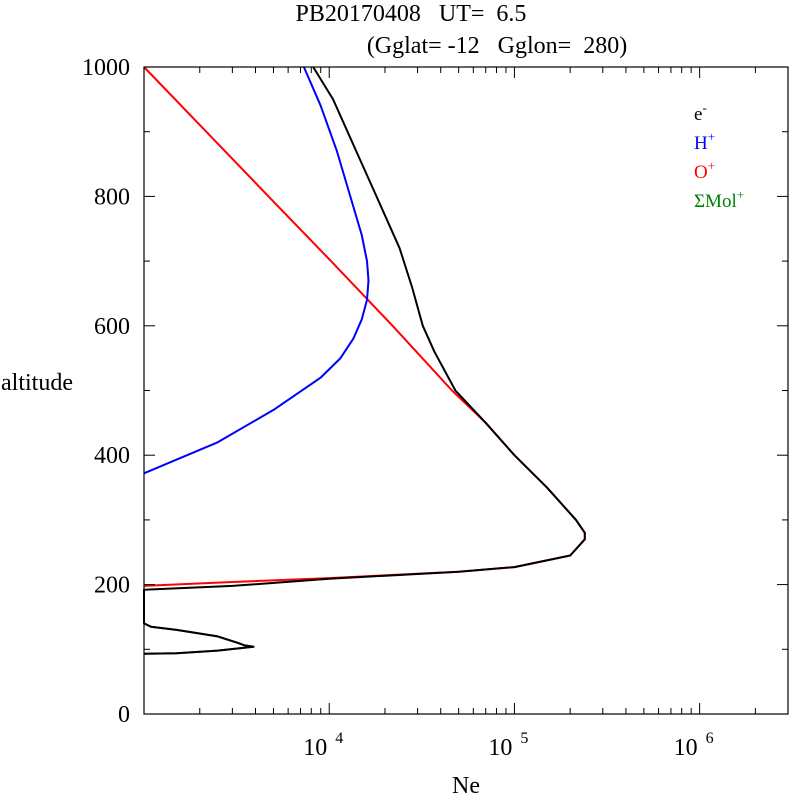 This screenshot has width=792, height=795. Describe the element at coordinates (719, 156) in the screenshot. I see `legend: e- H+ O+ ΣMol+` at that location.